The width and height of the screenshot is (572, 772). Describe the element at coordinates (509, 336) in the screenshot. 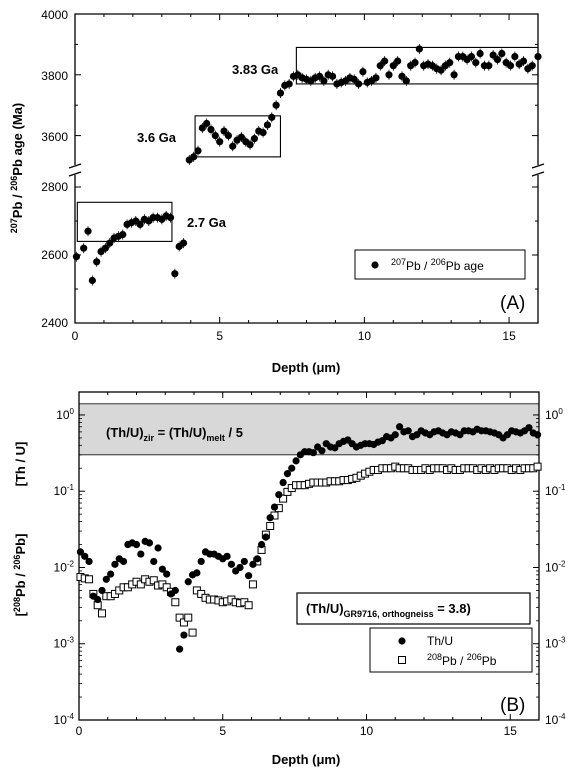

I see `panel-a-xtick-15: 15` at that location.